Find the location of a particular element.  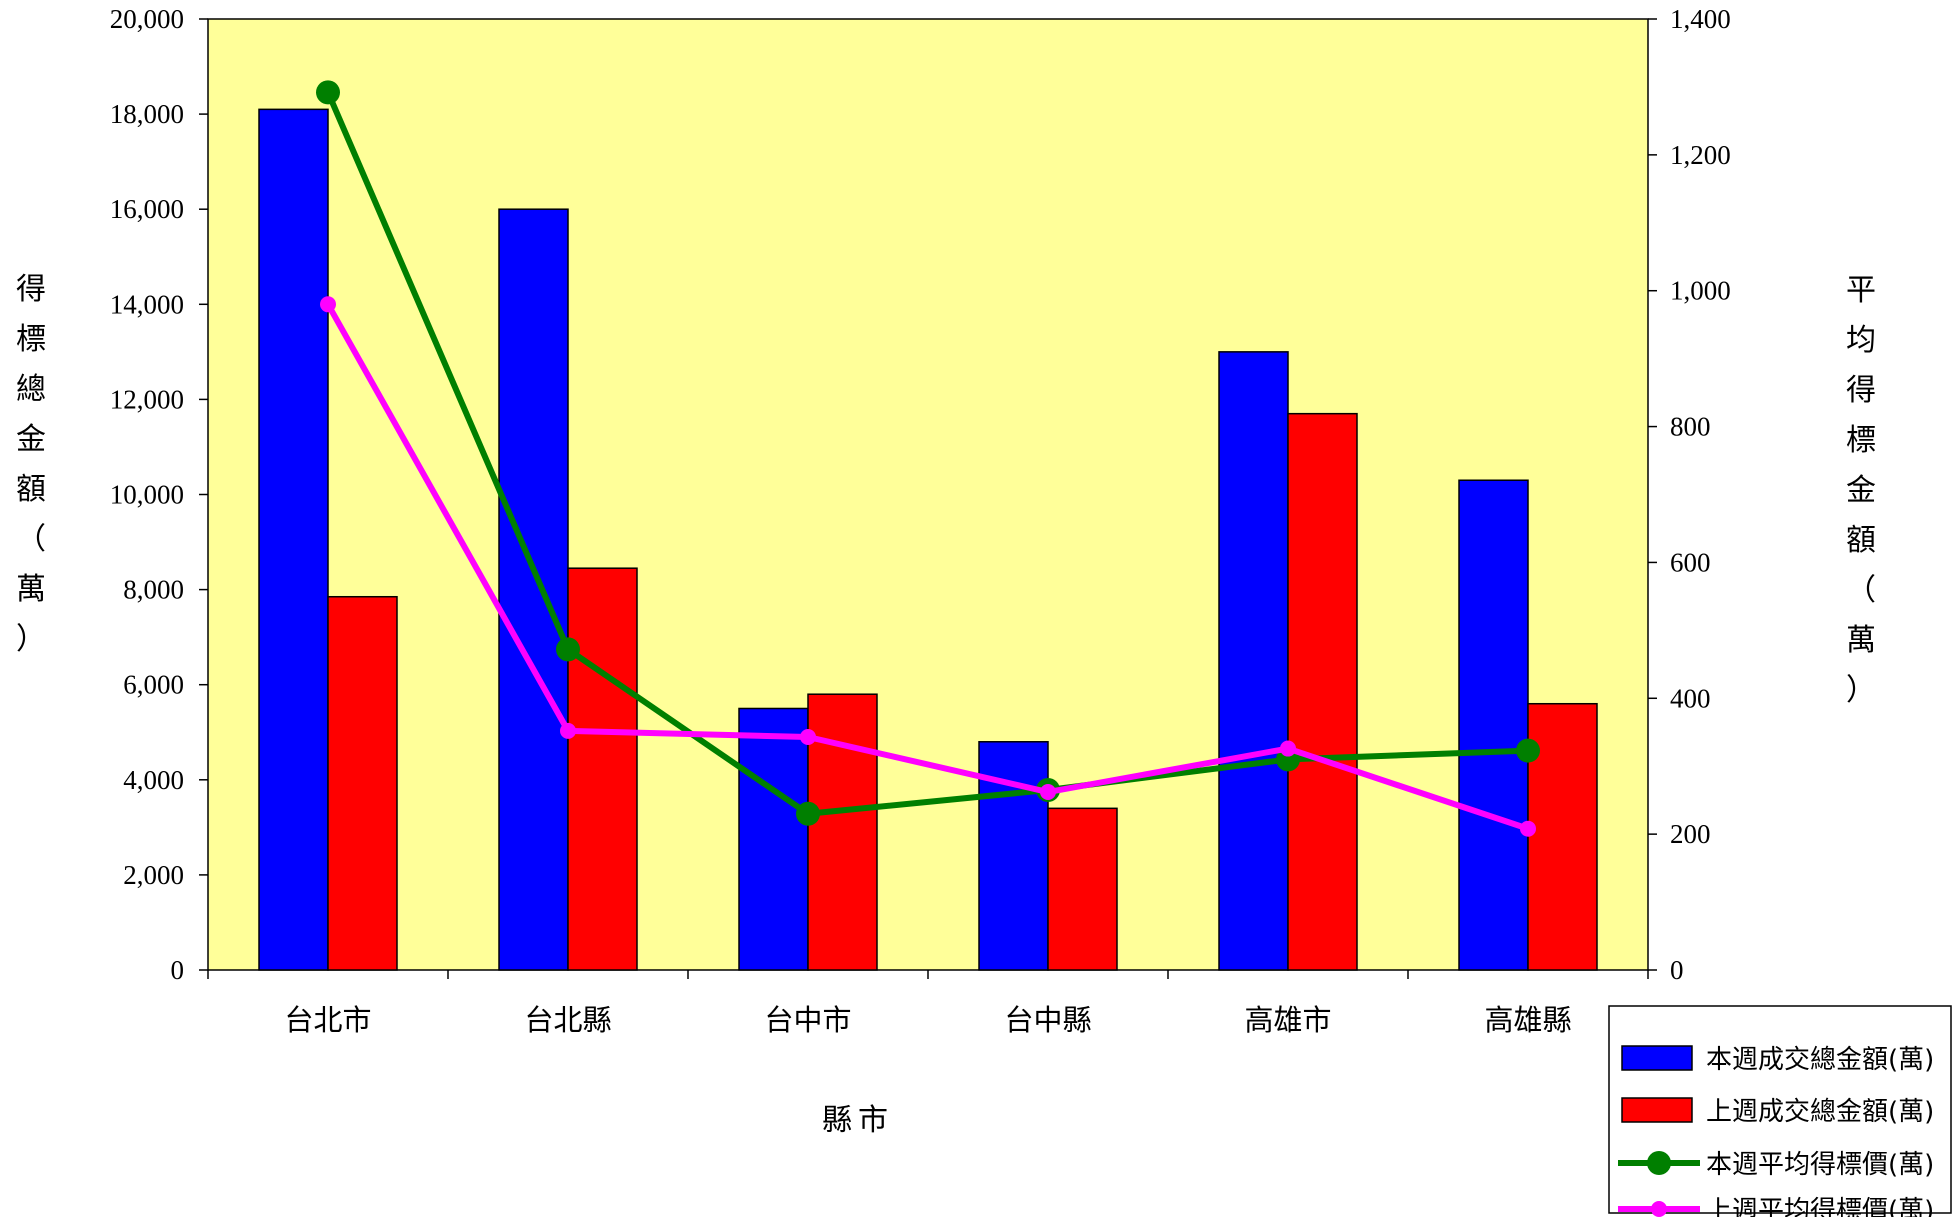

y2-tick-label: 1,400 is located at coordinates (1700, 19).